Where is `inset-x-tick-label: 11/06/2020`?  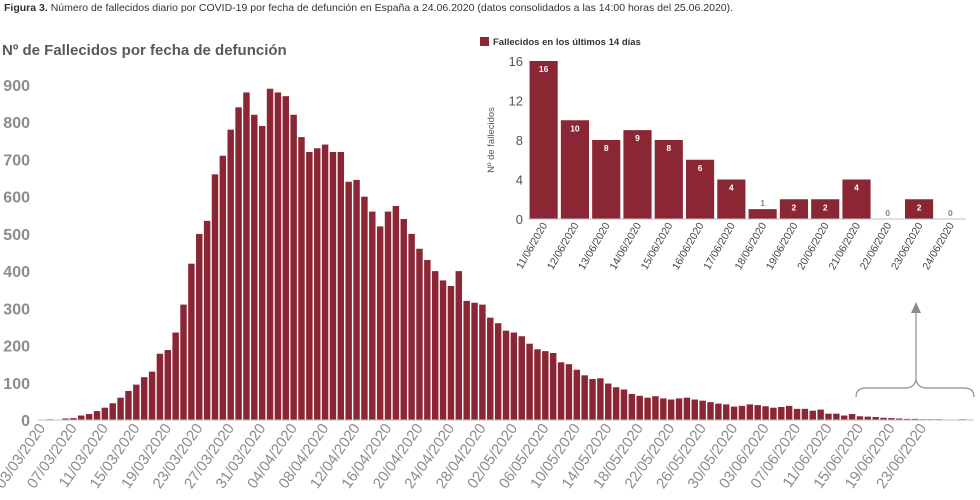
inset-x-tick-label: 11/06/2020 is located at coordinates (532, 245).